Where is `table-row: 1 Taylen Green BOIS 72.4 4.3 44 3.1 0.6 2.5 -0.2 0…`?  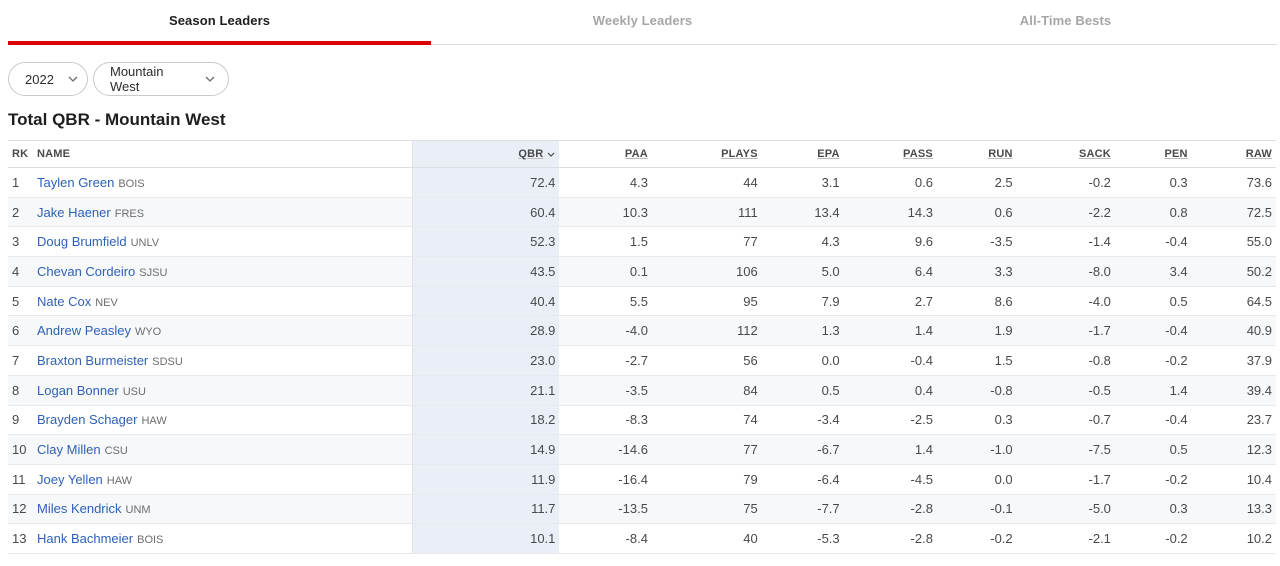
table-row: 1 Taylen Green BOIS 72.4 4.3 44 3.1 0.6 2.5 -0.2 0… is located at coordinates (642, 182).